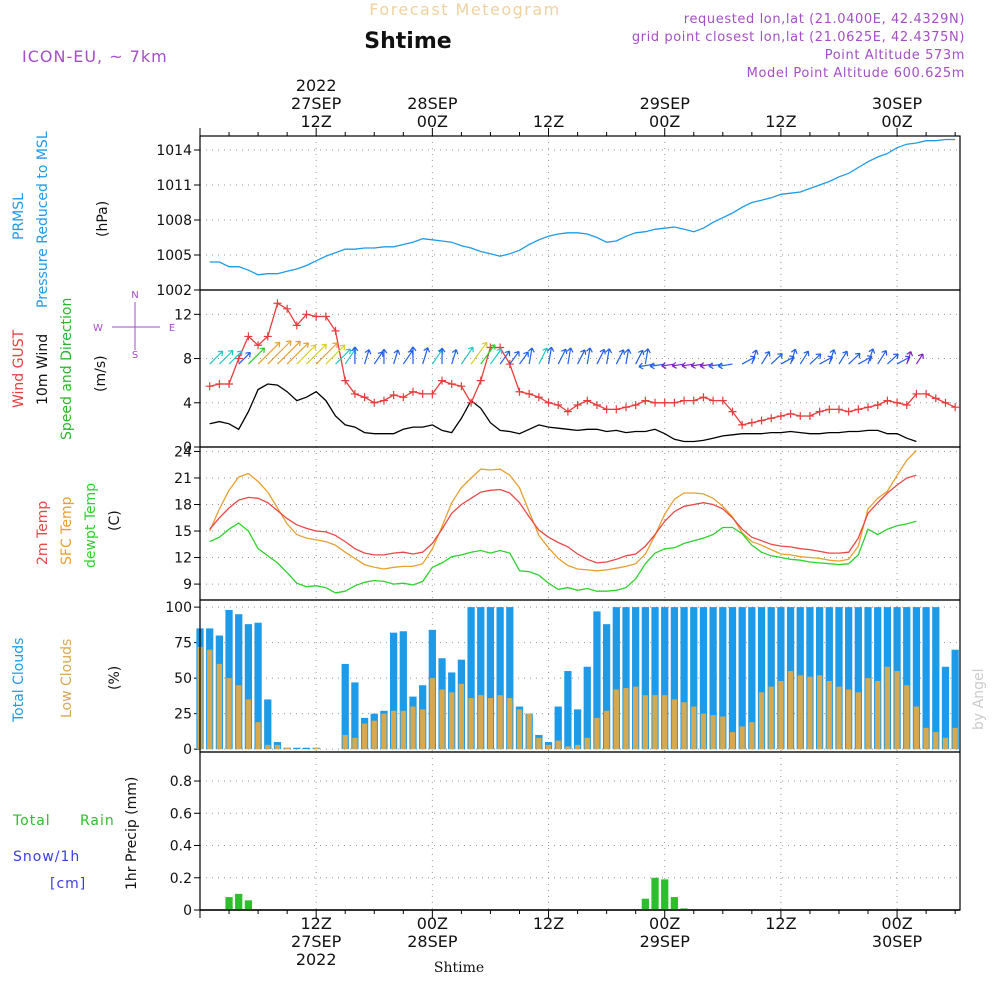 This screenshot has width=1000, height=1000. What do you see at coordinates (316, 959) in the screenshot?
I see `bottom-time-label: 2022` at bounding box center [316, 959].